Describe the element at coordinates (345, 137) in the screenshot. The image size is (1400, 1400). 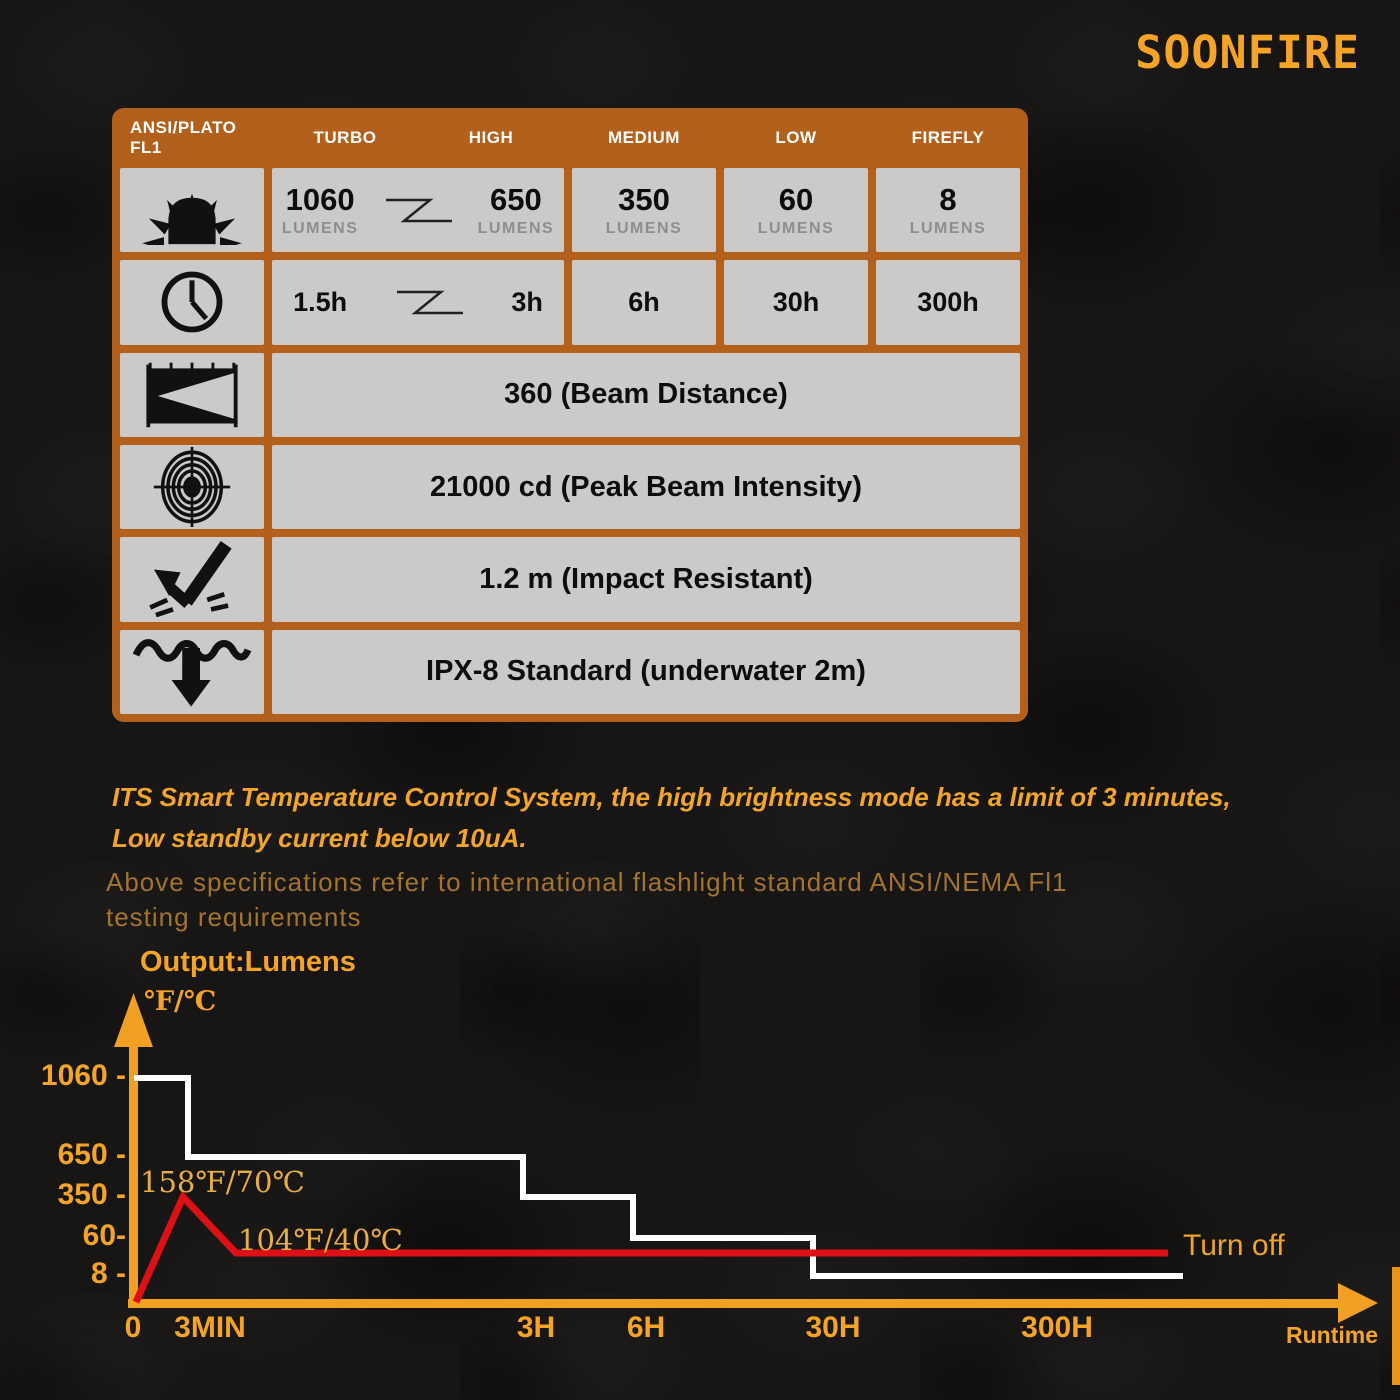
I see `header-turbo: TURBO` at that location.